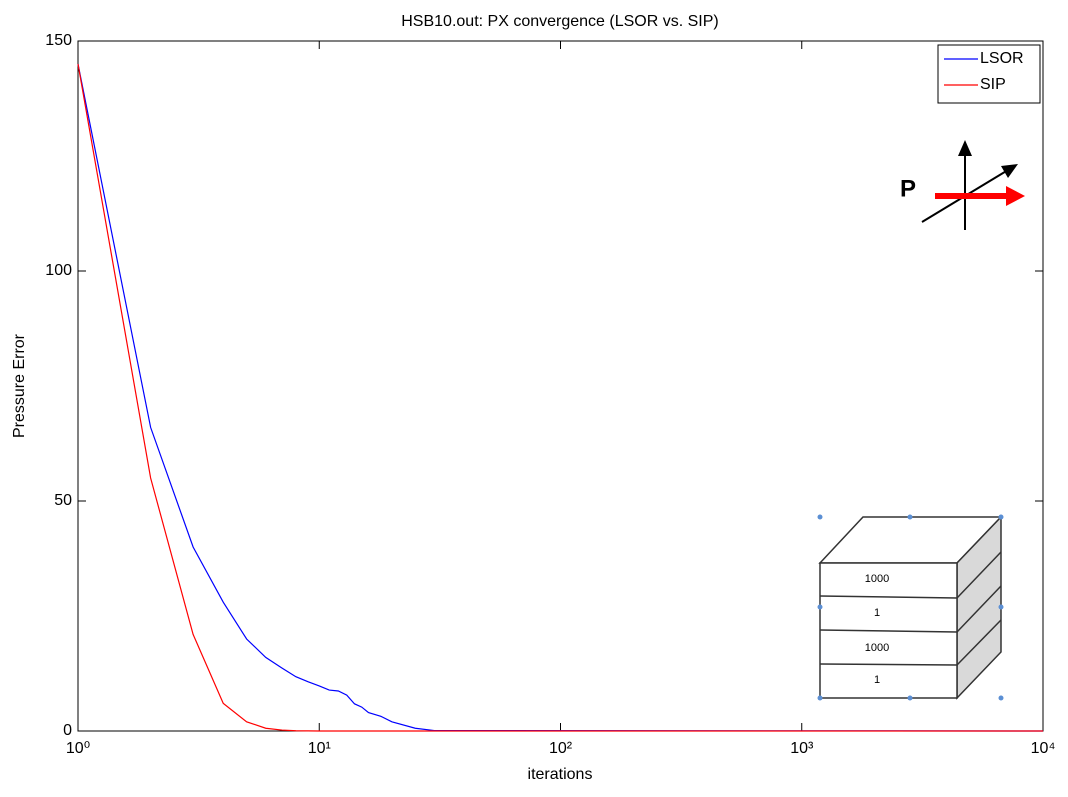  What do you see at coordinates (1043, 748) in the screenshot?
I see `x-tick-label: 10⁴` at bounding box center [1043, 748].